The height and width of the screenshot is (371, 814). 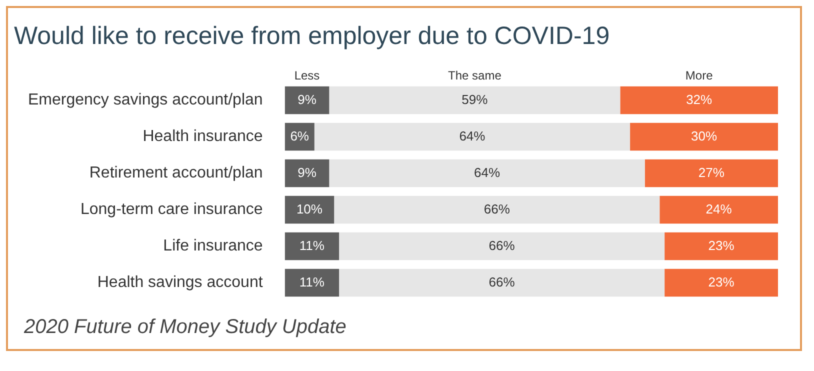 What do you see at coordinates (699, 75) in the screenshot?
I see `series-label: More` at bounding box center [699, 75].